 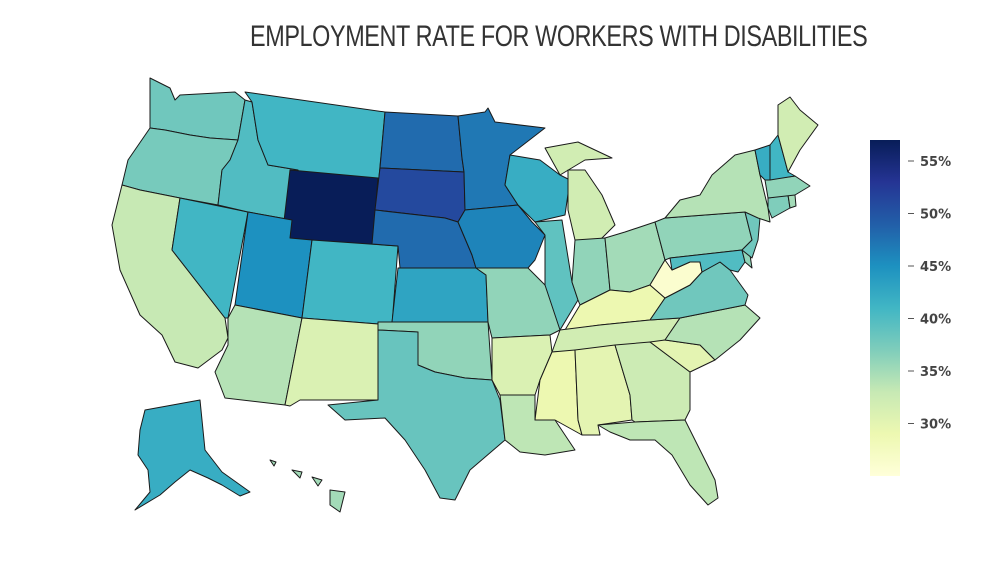 What do you see at coordinates (935, 162) in the screenshot?
I see `colorbar-tick-label: 55%` at bounding box center [935, 162].